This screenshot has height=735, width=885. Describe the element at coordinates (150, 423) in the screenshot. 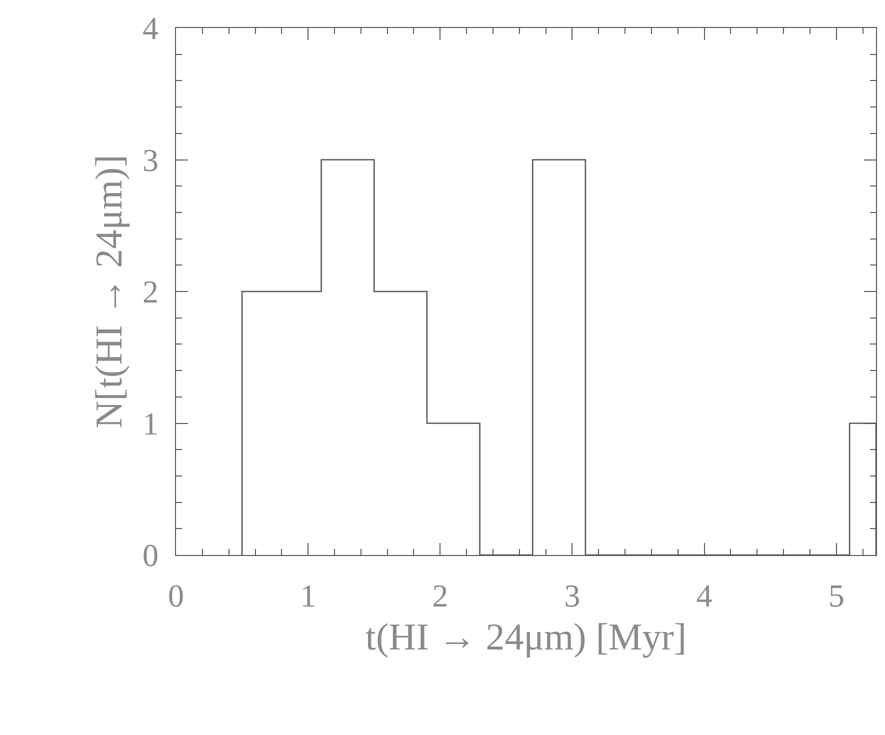

I see `y-tick-label: 1` at that location.